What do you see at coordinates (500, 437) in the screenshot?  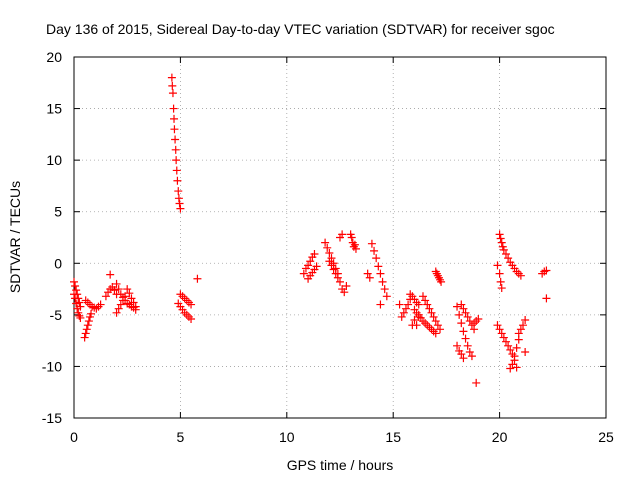 I see `x-tick-label: 20` at bounding box center [500, 437].